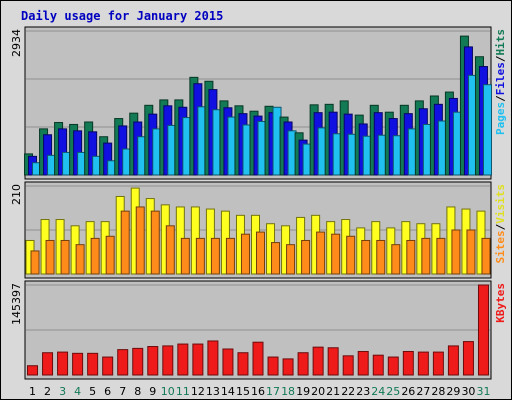 This screenshot has height=400, width=512. What do you see at coordinates (303, 391) in the screenshot?
I see `day-label: 19` at bounding box center [303, 391].